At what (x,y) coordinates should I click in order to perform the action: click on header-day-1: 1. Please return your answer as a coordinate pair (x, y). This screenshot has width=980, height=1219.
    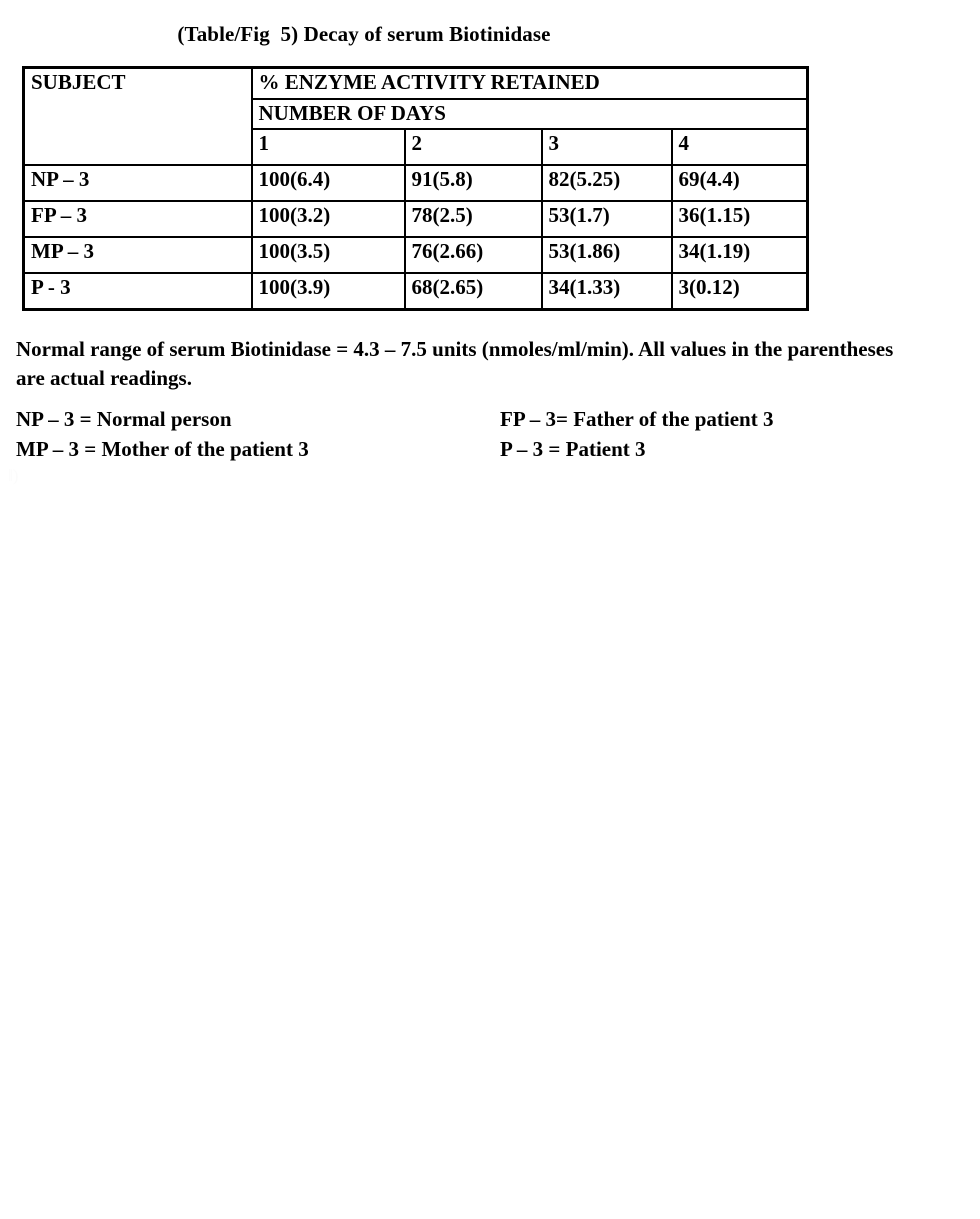
    Looking at the image, I should click on (328, 147).